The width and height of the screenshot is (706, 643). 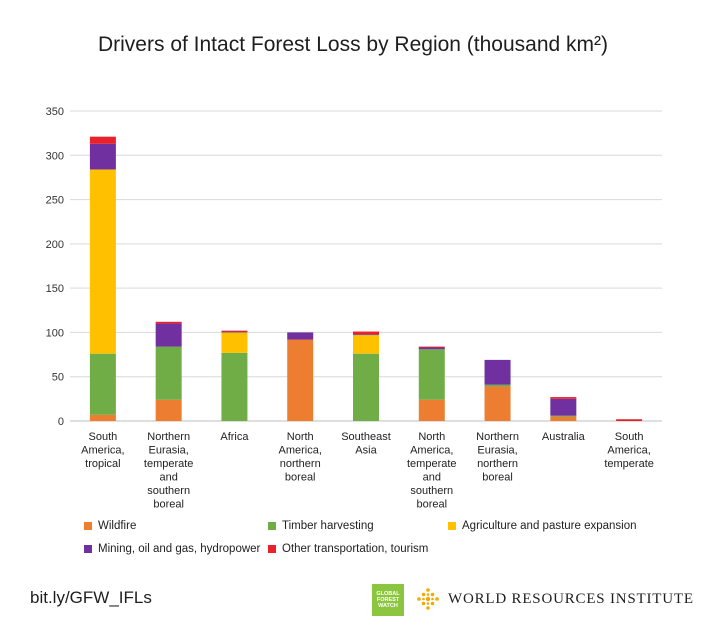 I want to click on y-tick-label: 300, so click(x=55, y=156).